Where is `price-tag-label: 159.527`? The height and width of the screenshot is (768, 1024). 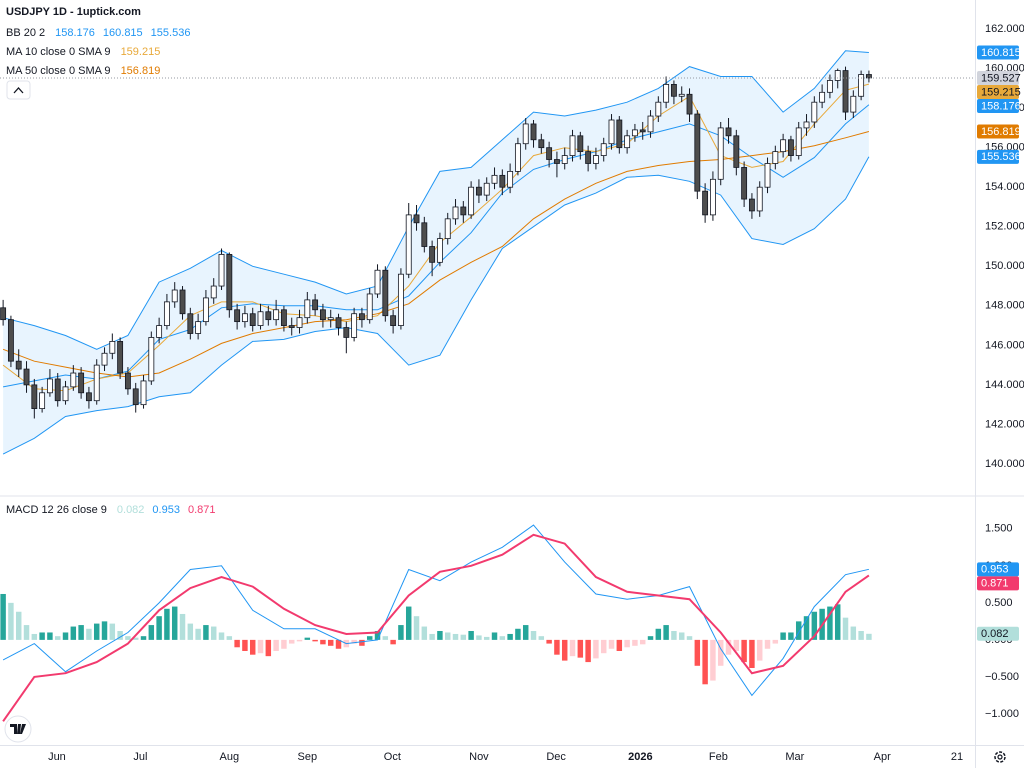 price-tag-label: 159.527 is located at coordinates (1001, 78).